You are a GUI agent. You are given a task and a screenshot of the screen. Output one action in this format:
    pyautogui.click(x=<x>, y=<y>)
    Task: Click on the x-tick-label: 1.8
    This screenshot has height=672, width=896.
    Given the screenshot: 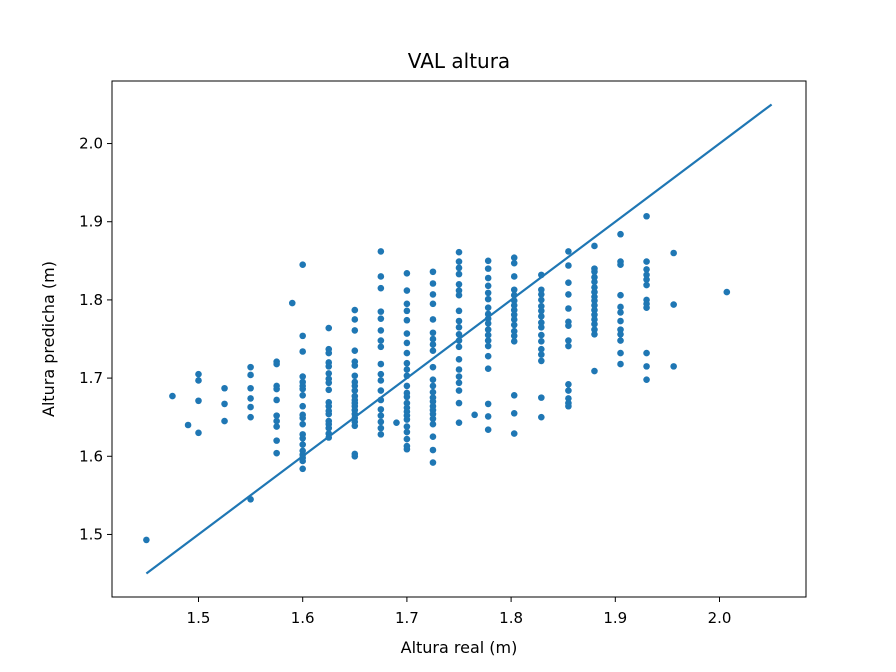 What is the action you would take?
    pyautogui.click(x=511, y=618)
    